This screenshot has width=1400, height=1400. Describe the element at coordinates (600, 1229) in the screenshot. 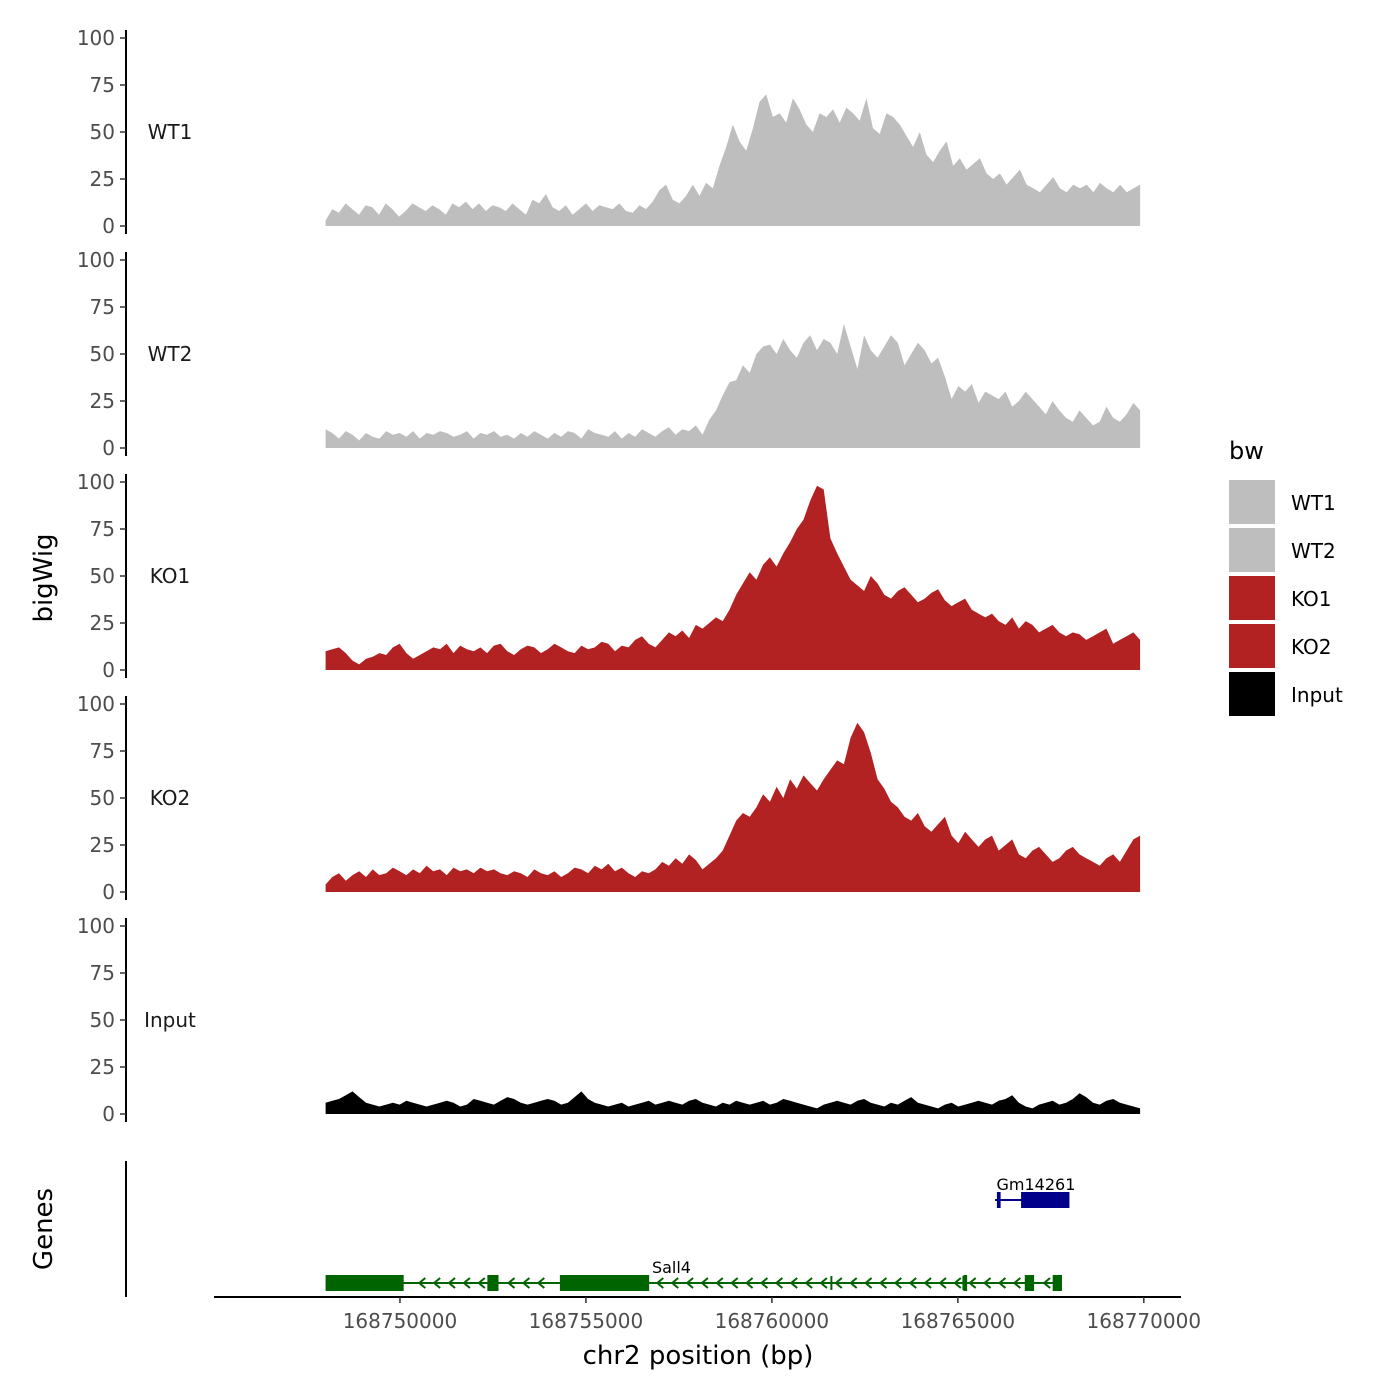

I see `genes-layer: Sall4 Gm14261` at that location.